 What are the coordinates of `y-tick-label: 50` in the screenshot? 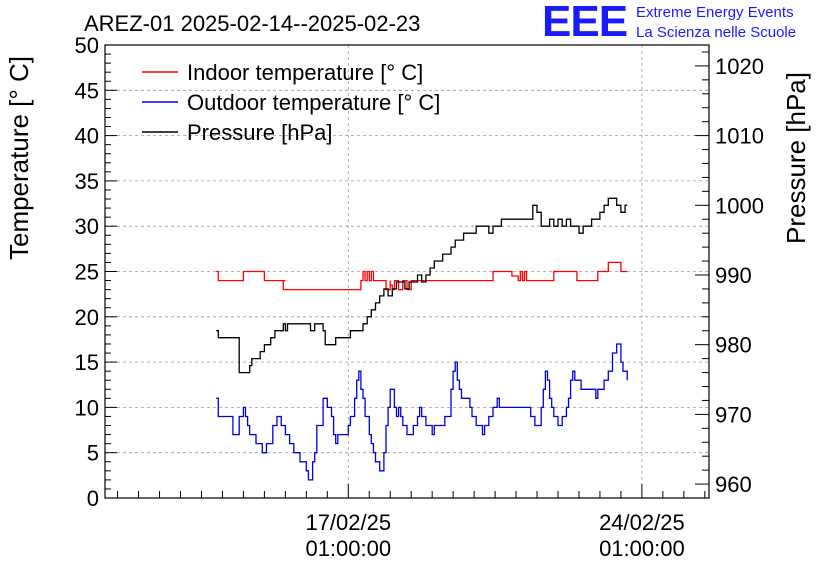 It's located at (87, 45).